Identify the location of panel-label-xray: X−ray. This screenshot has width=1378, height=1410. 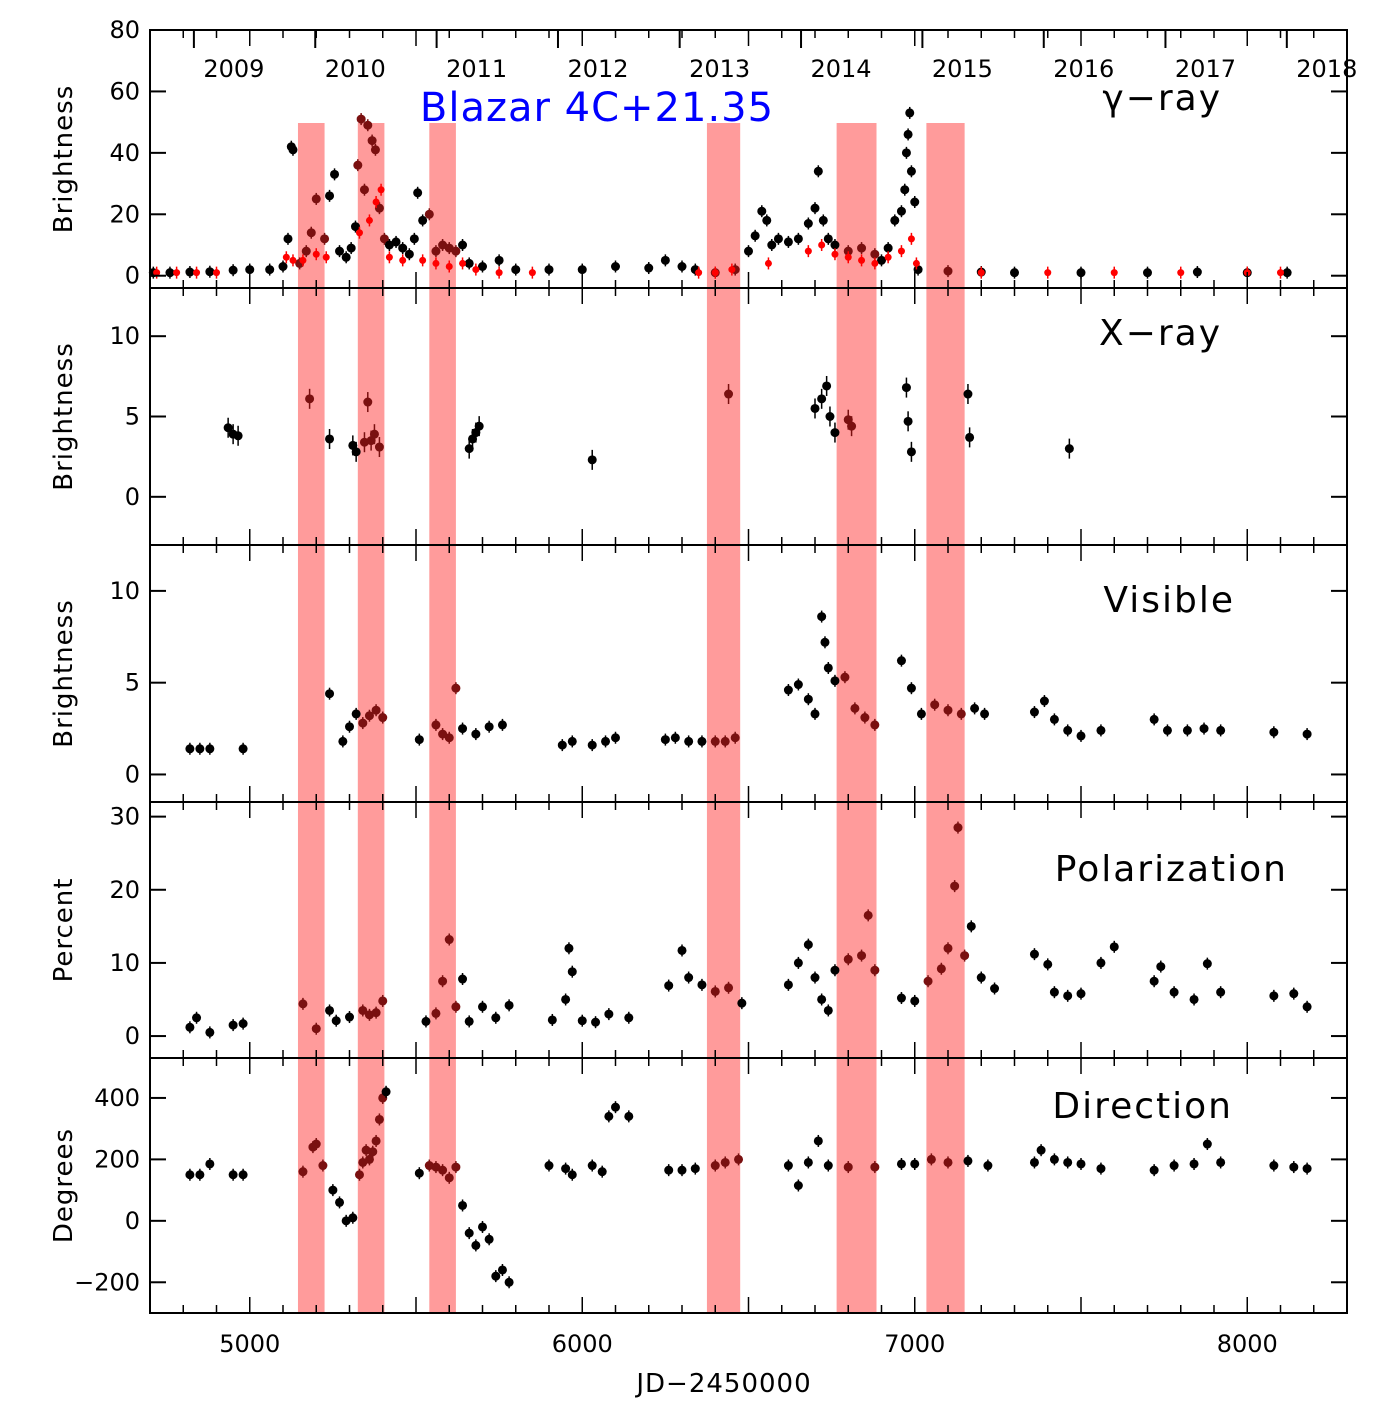
(1160, 333).